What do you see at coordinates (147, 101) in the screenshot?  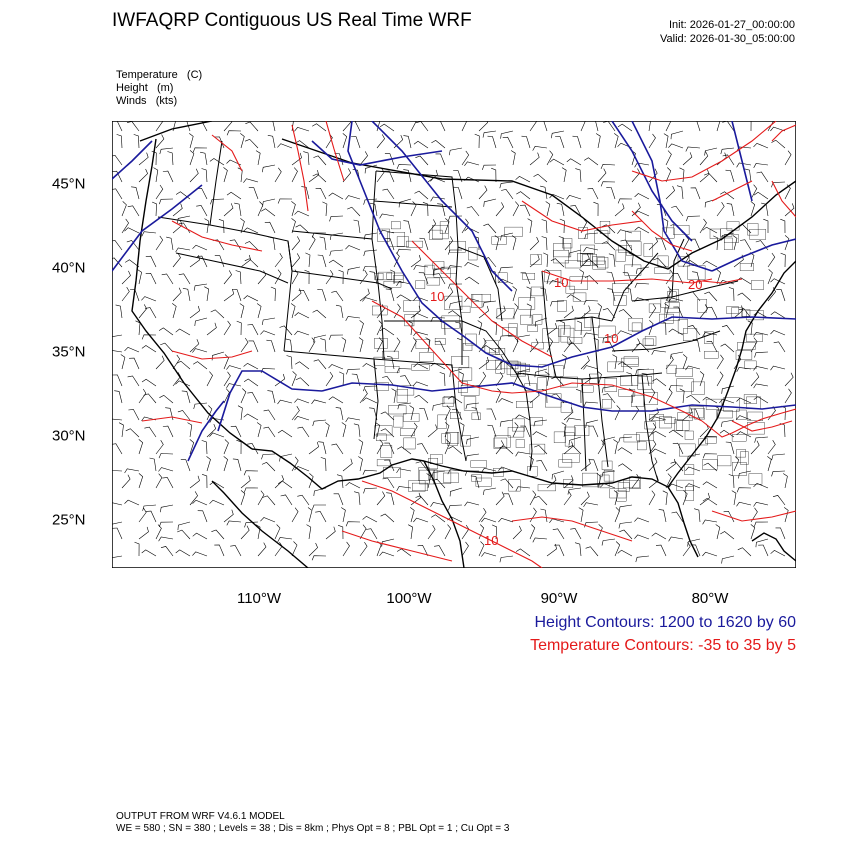 I see `field-winds: Winds (kts)` at bounding box center [147, 101].